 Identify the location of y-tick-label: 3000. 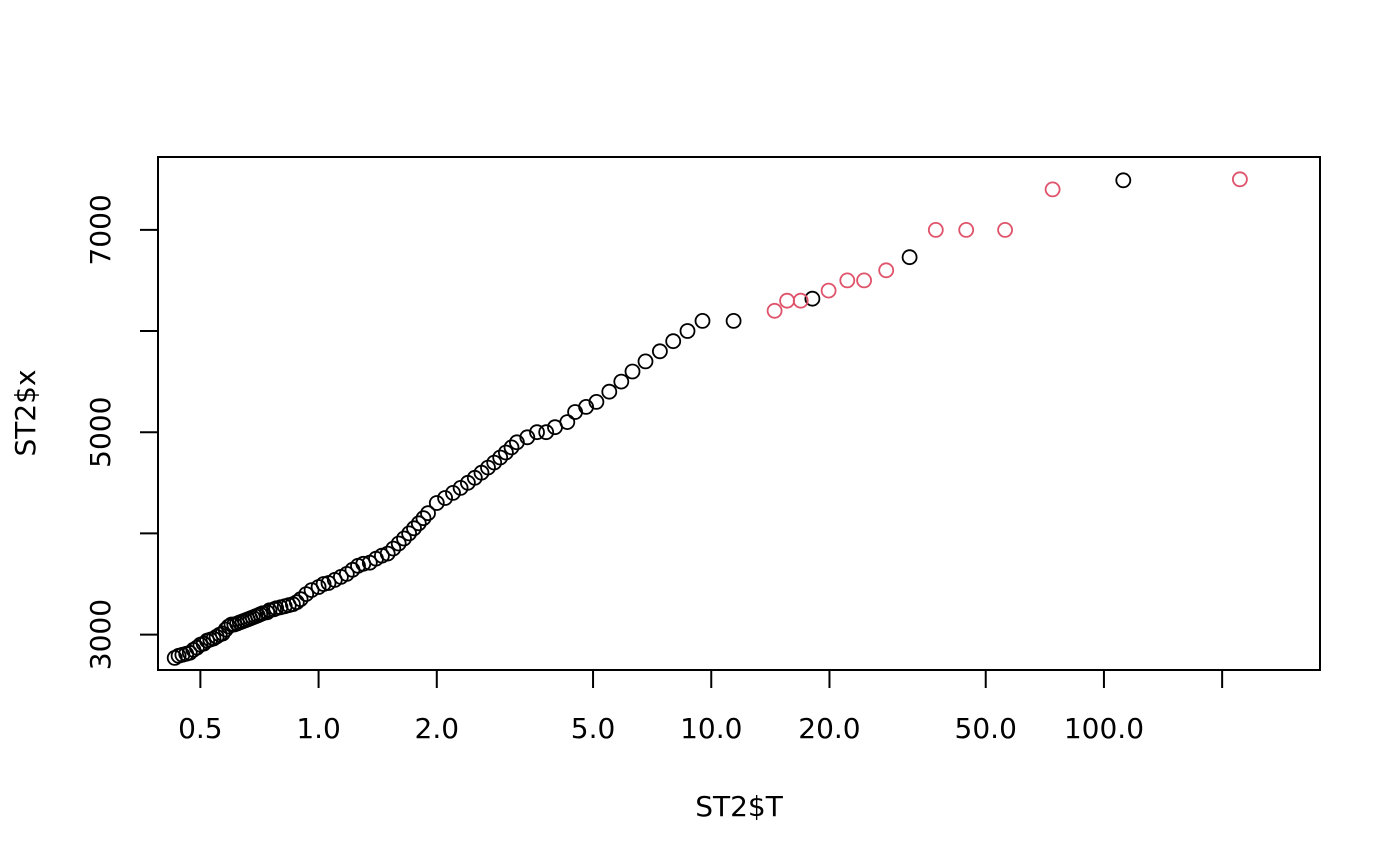
(100, 634).